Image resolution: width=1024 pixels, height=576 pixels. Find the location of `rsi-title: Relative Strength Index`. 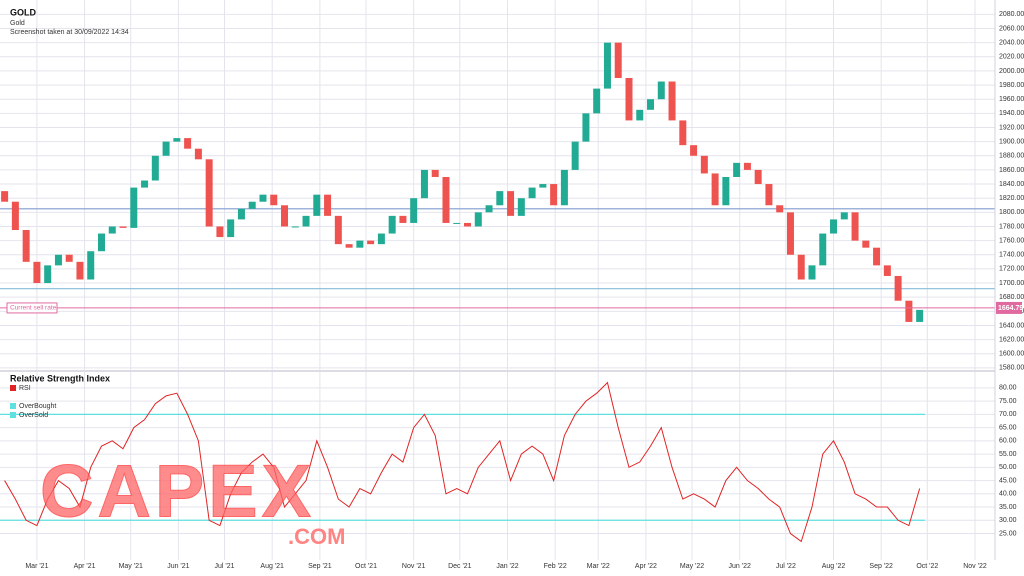

rsi-title: Relative Strength Index is located at coordinates (60, 378).